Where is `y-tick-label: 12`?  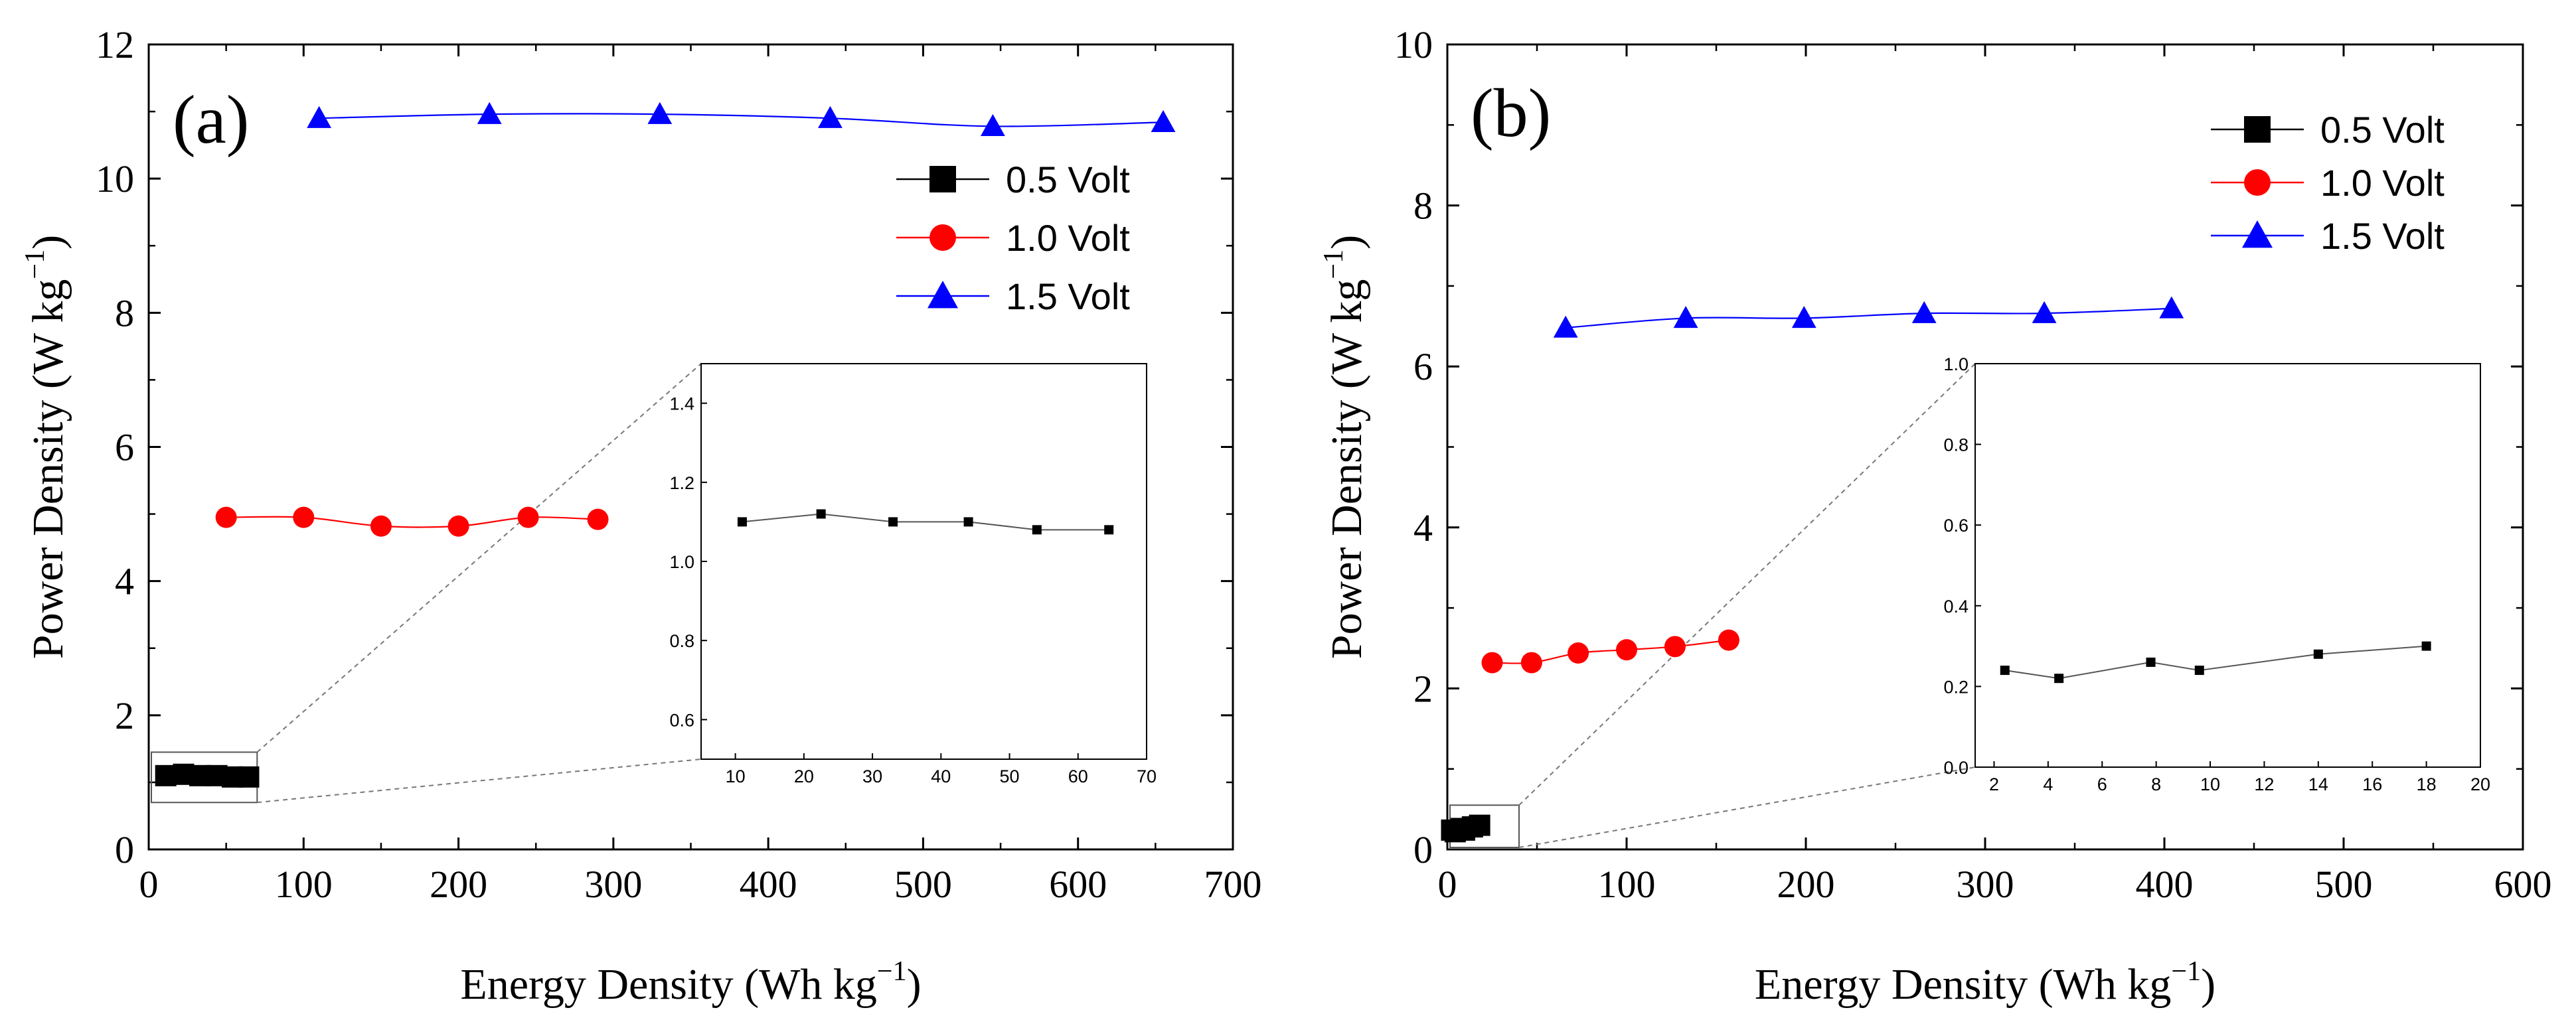 y-tick-label: 12 is located at coordinates (115, 44).